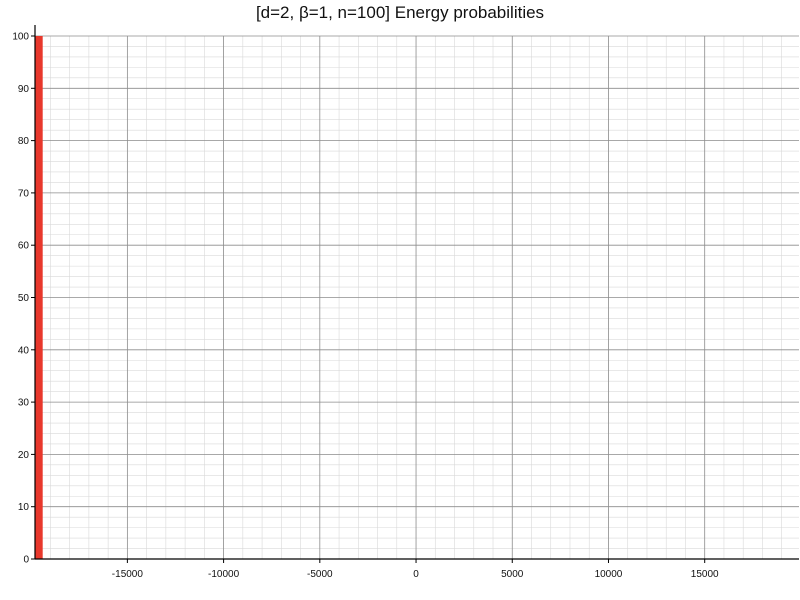  Describe the element at coordinates (400, 12) in the screenshot. I see `chart-title: [d=2, β=1, n=100] Energy probabilities` at that location.